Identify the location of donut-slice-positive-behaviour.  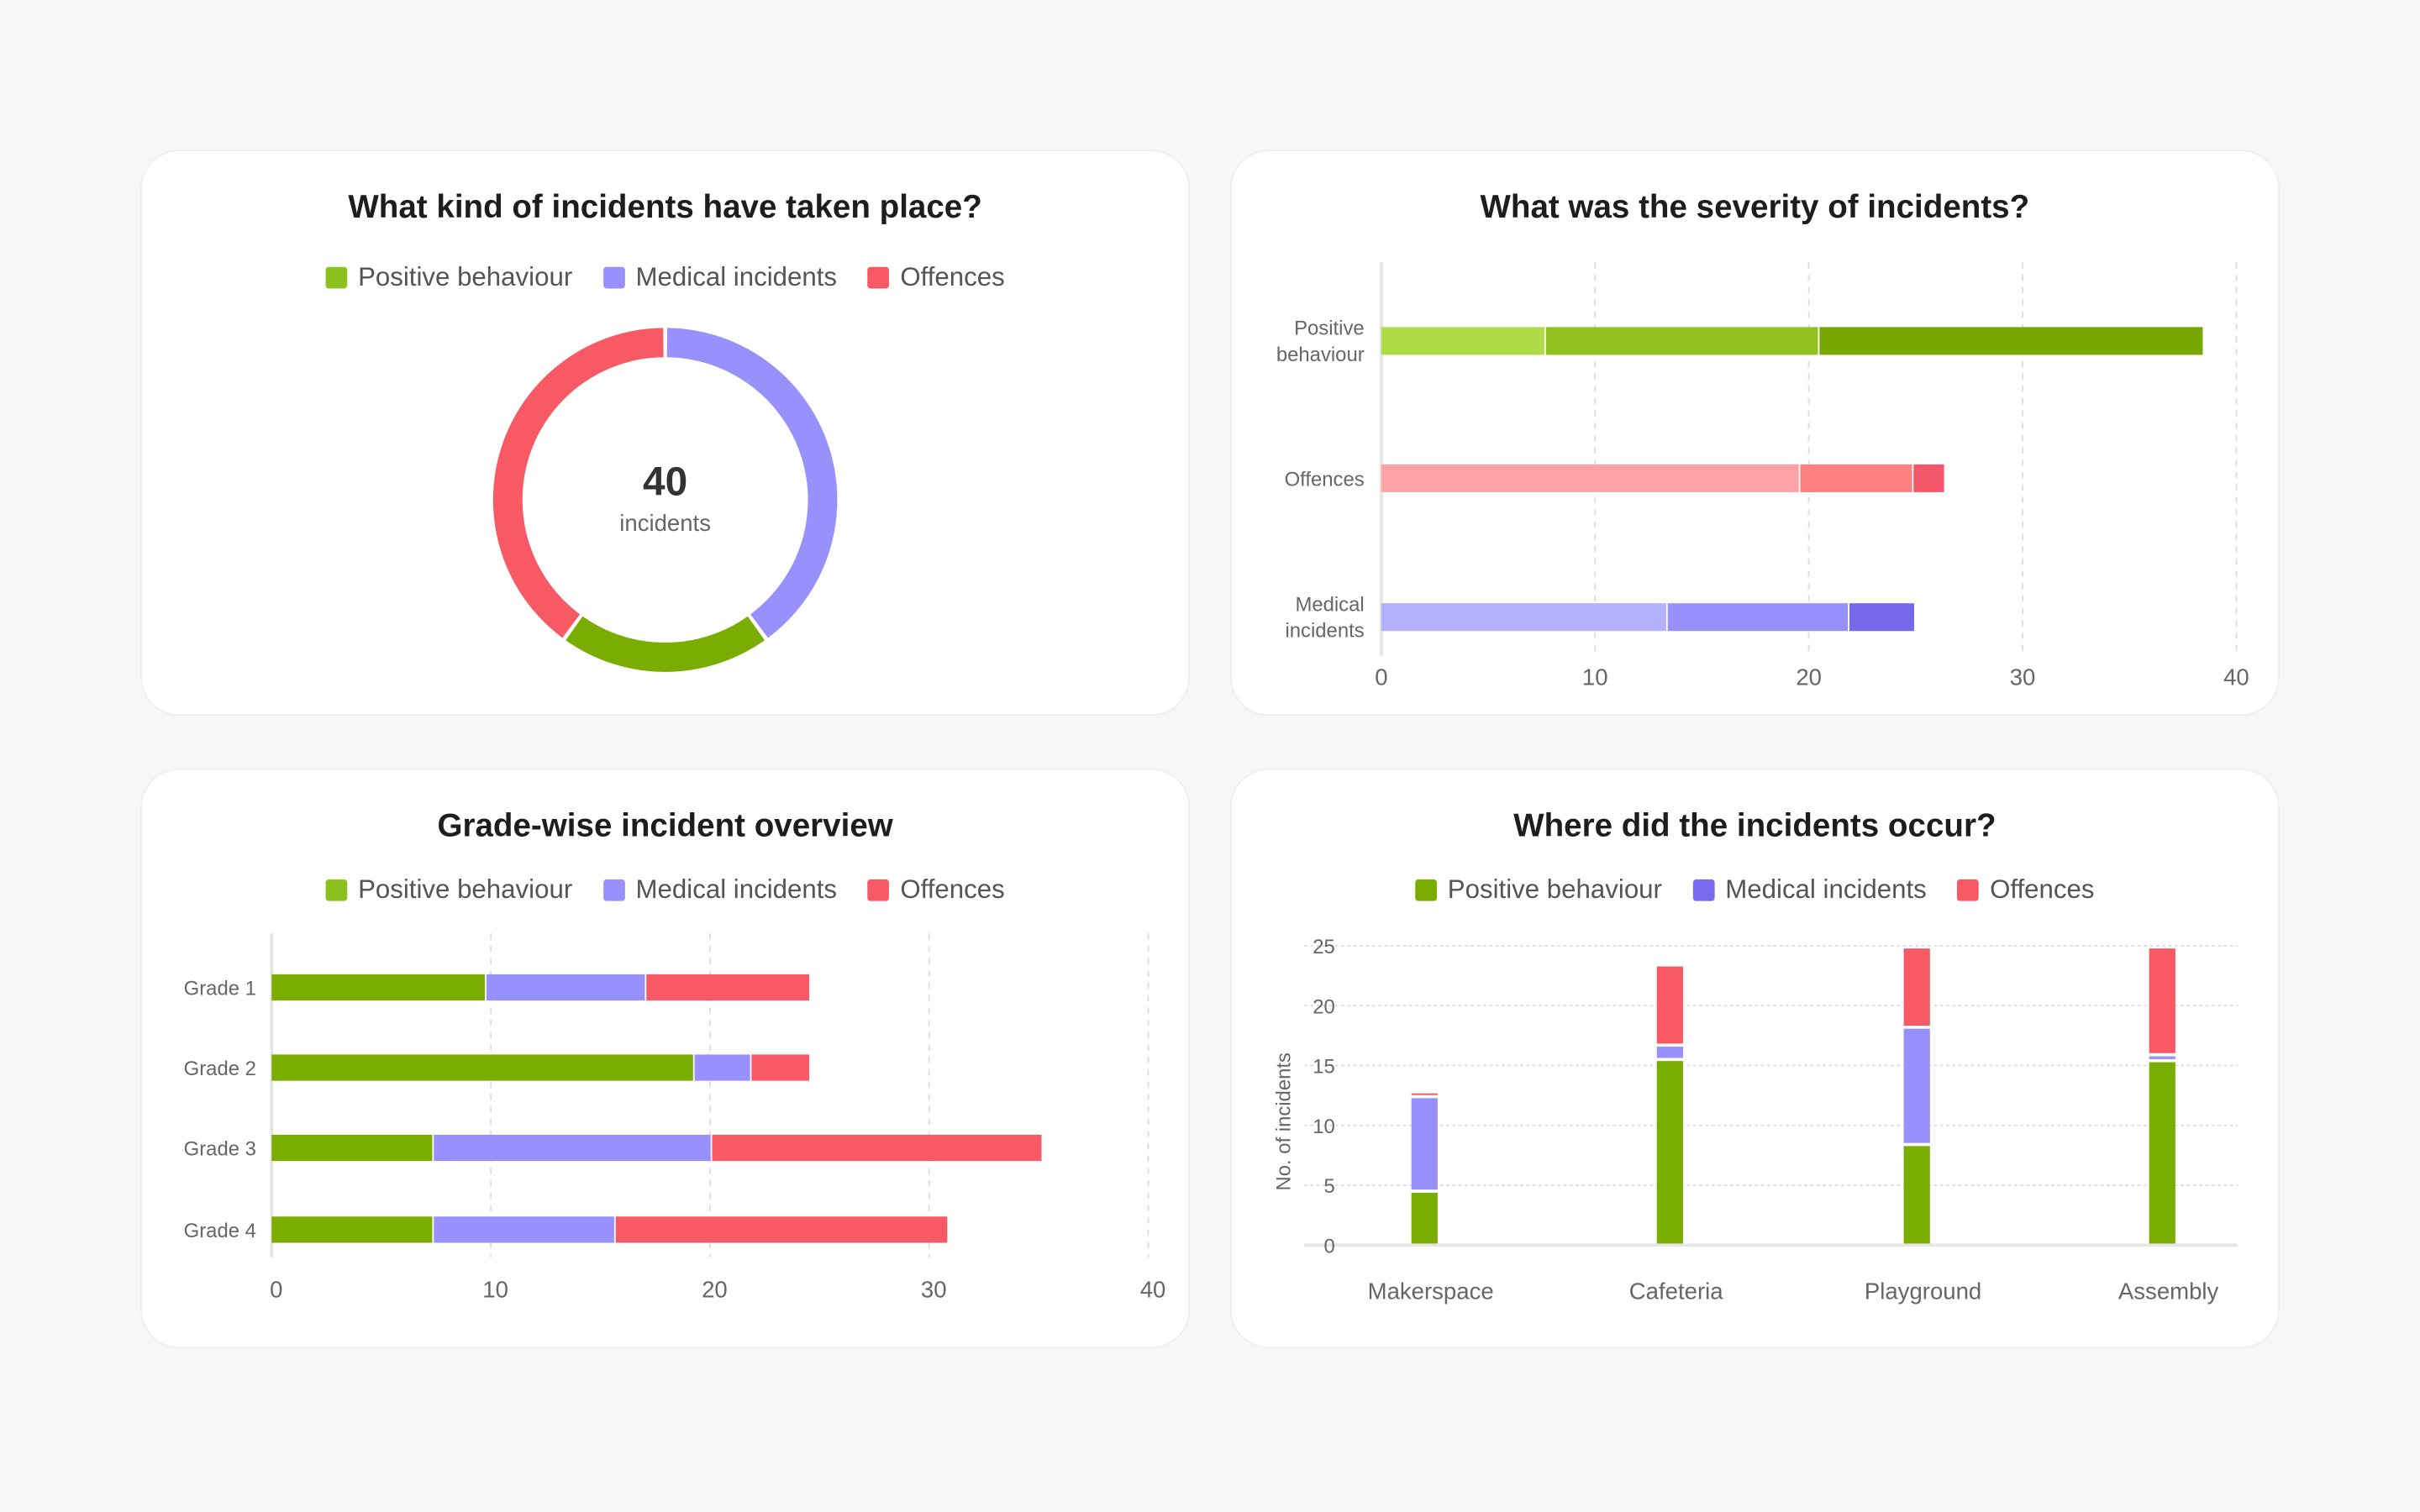
(665, 644).